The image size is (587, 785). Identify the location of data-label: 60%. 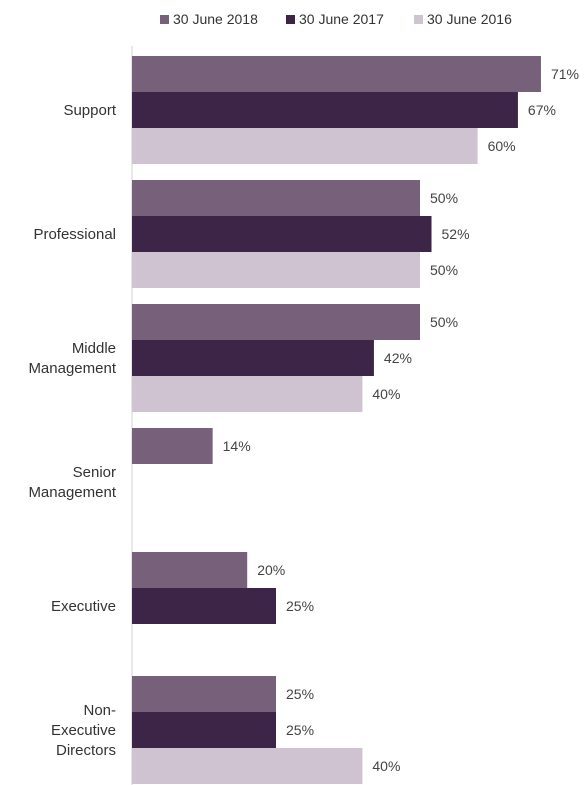
(502, 146).